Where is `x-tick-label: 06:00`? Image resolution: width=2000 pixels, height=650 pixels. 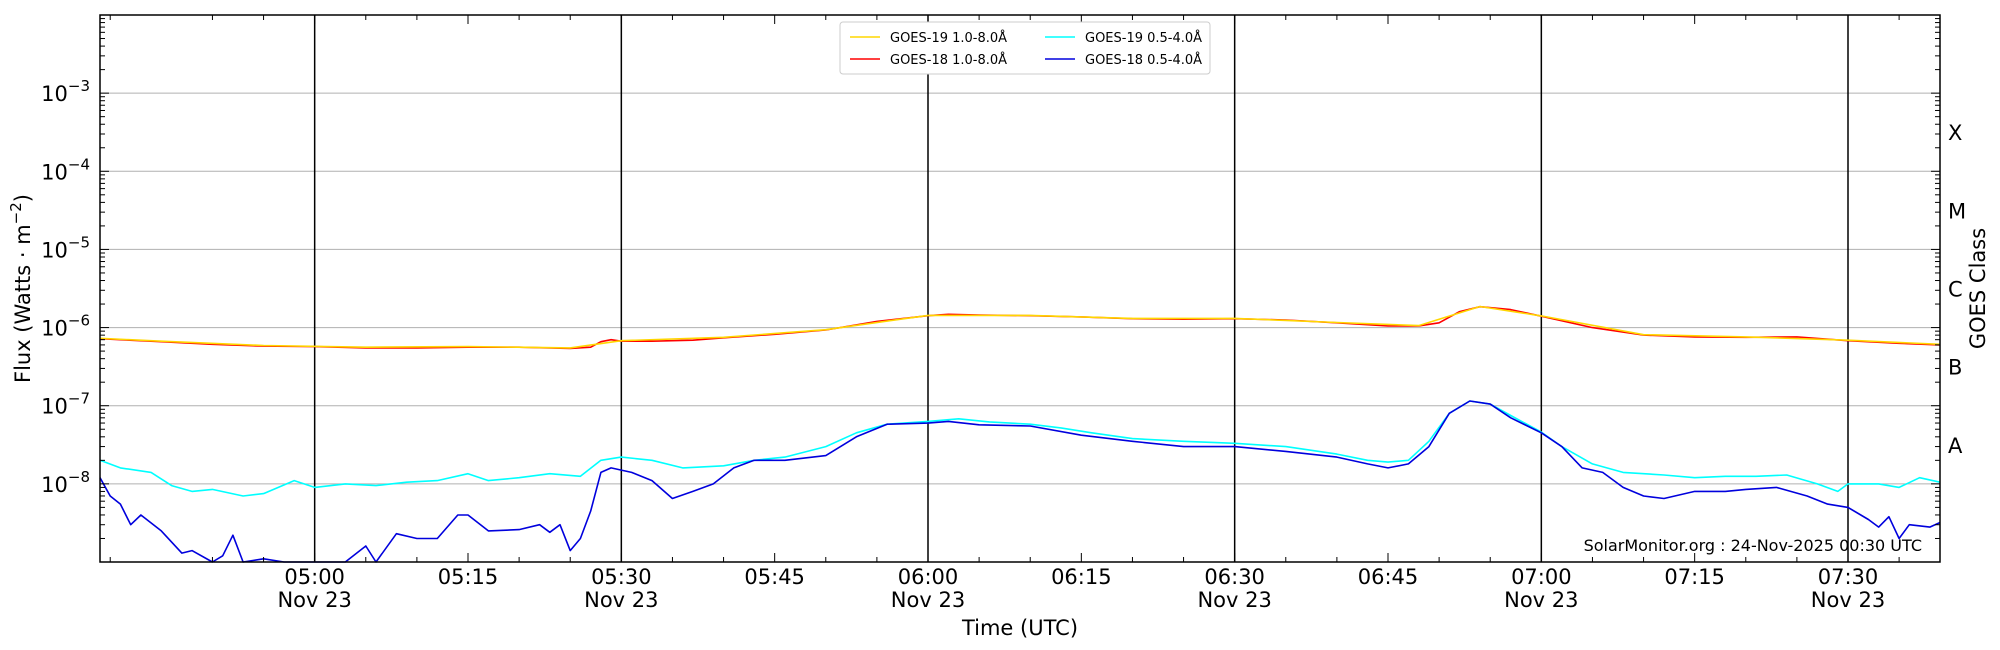 x-tick-label: 06:00 is located at coordinates (928, 577).